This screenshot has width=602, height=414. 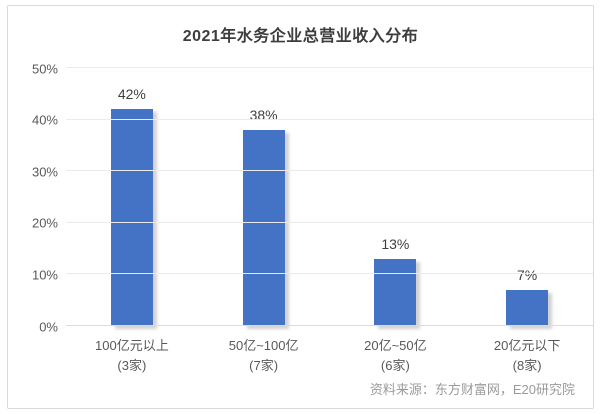 I want to click on bar-value-label: 42%, so click(x=131, y=94).